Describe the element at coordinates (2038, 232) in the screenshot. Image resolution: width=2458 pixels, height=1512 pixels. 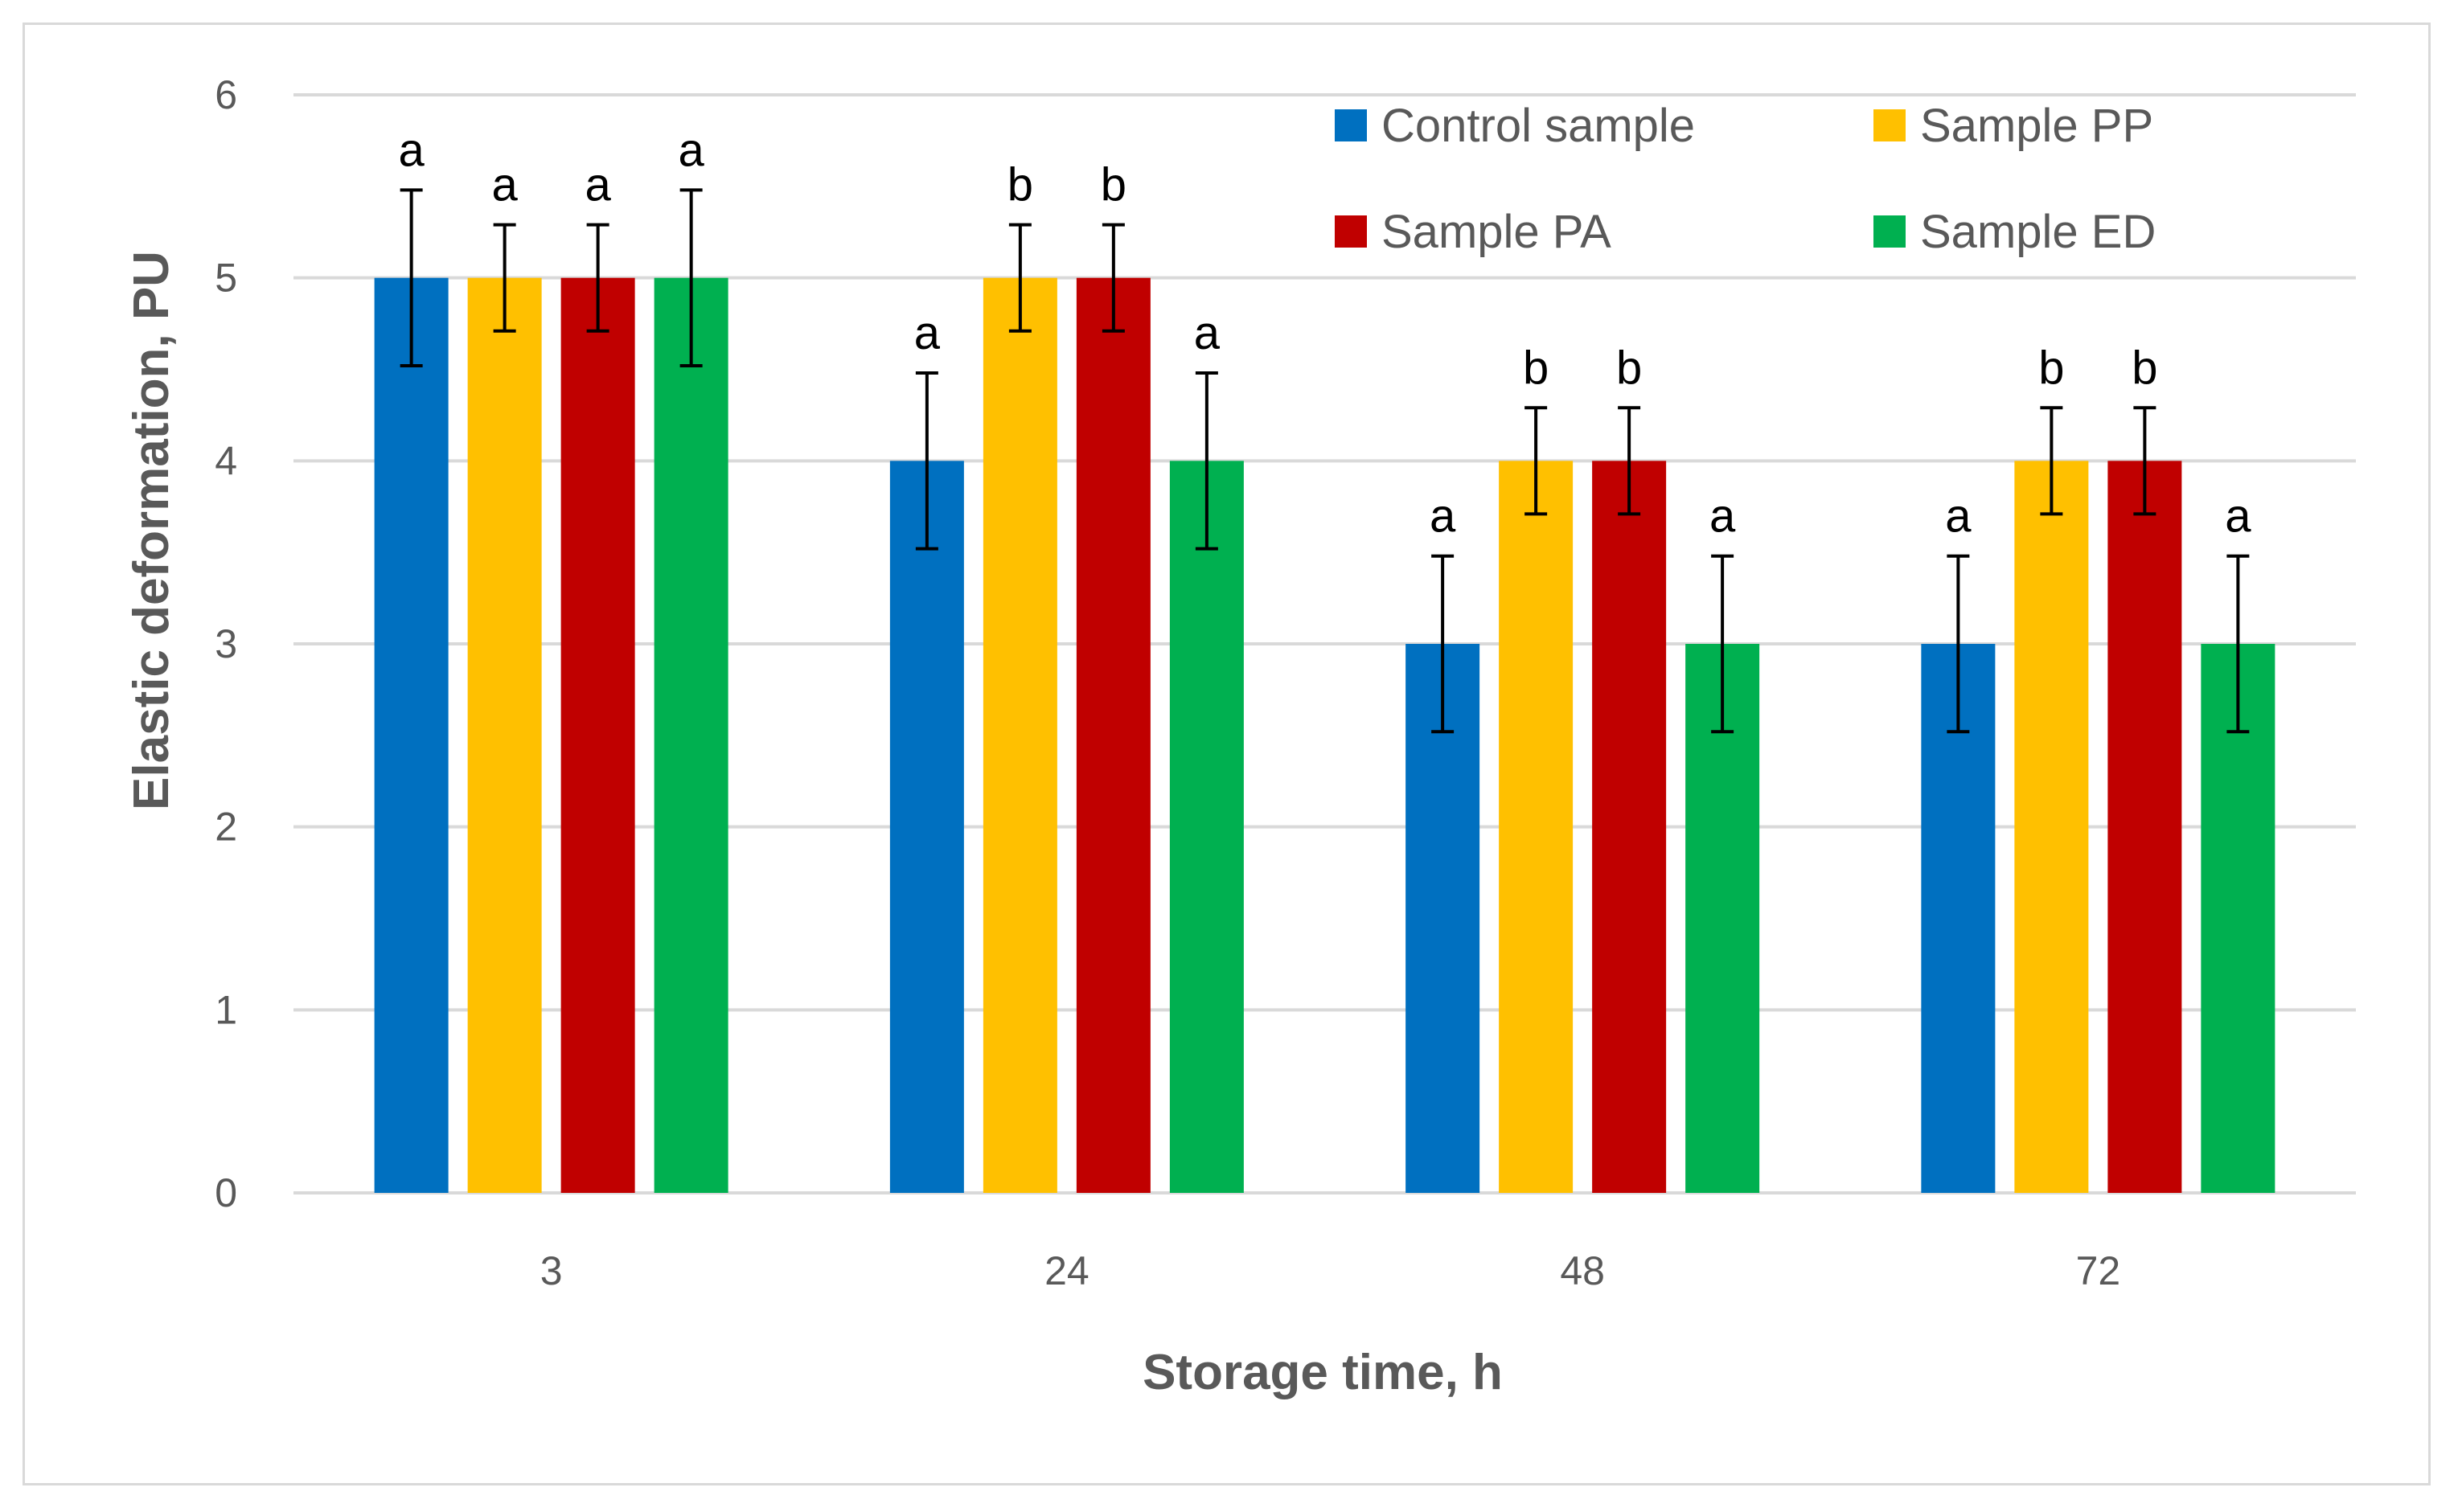
I see `legend-label: Sample ED` at that location.